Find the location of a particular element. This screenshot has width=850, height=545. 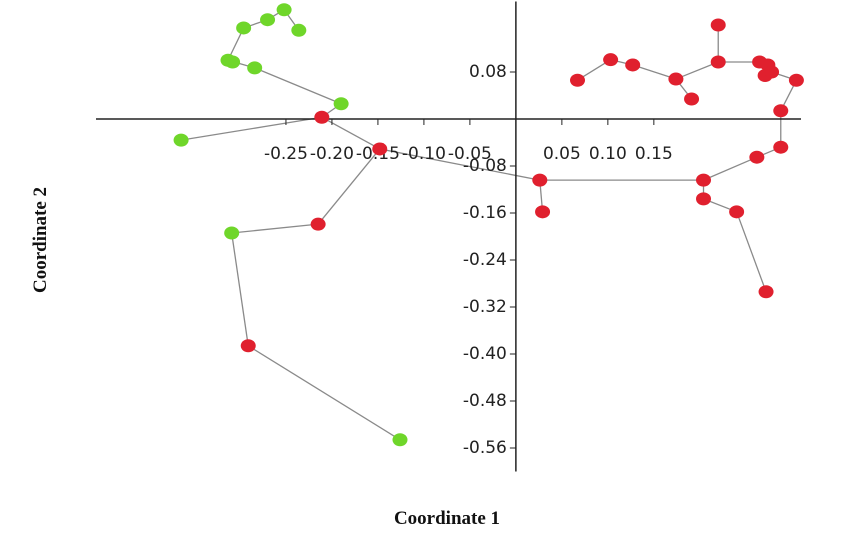

y-tick-label: -0.48 is located at coordinates (485, 401).